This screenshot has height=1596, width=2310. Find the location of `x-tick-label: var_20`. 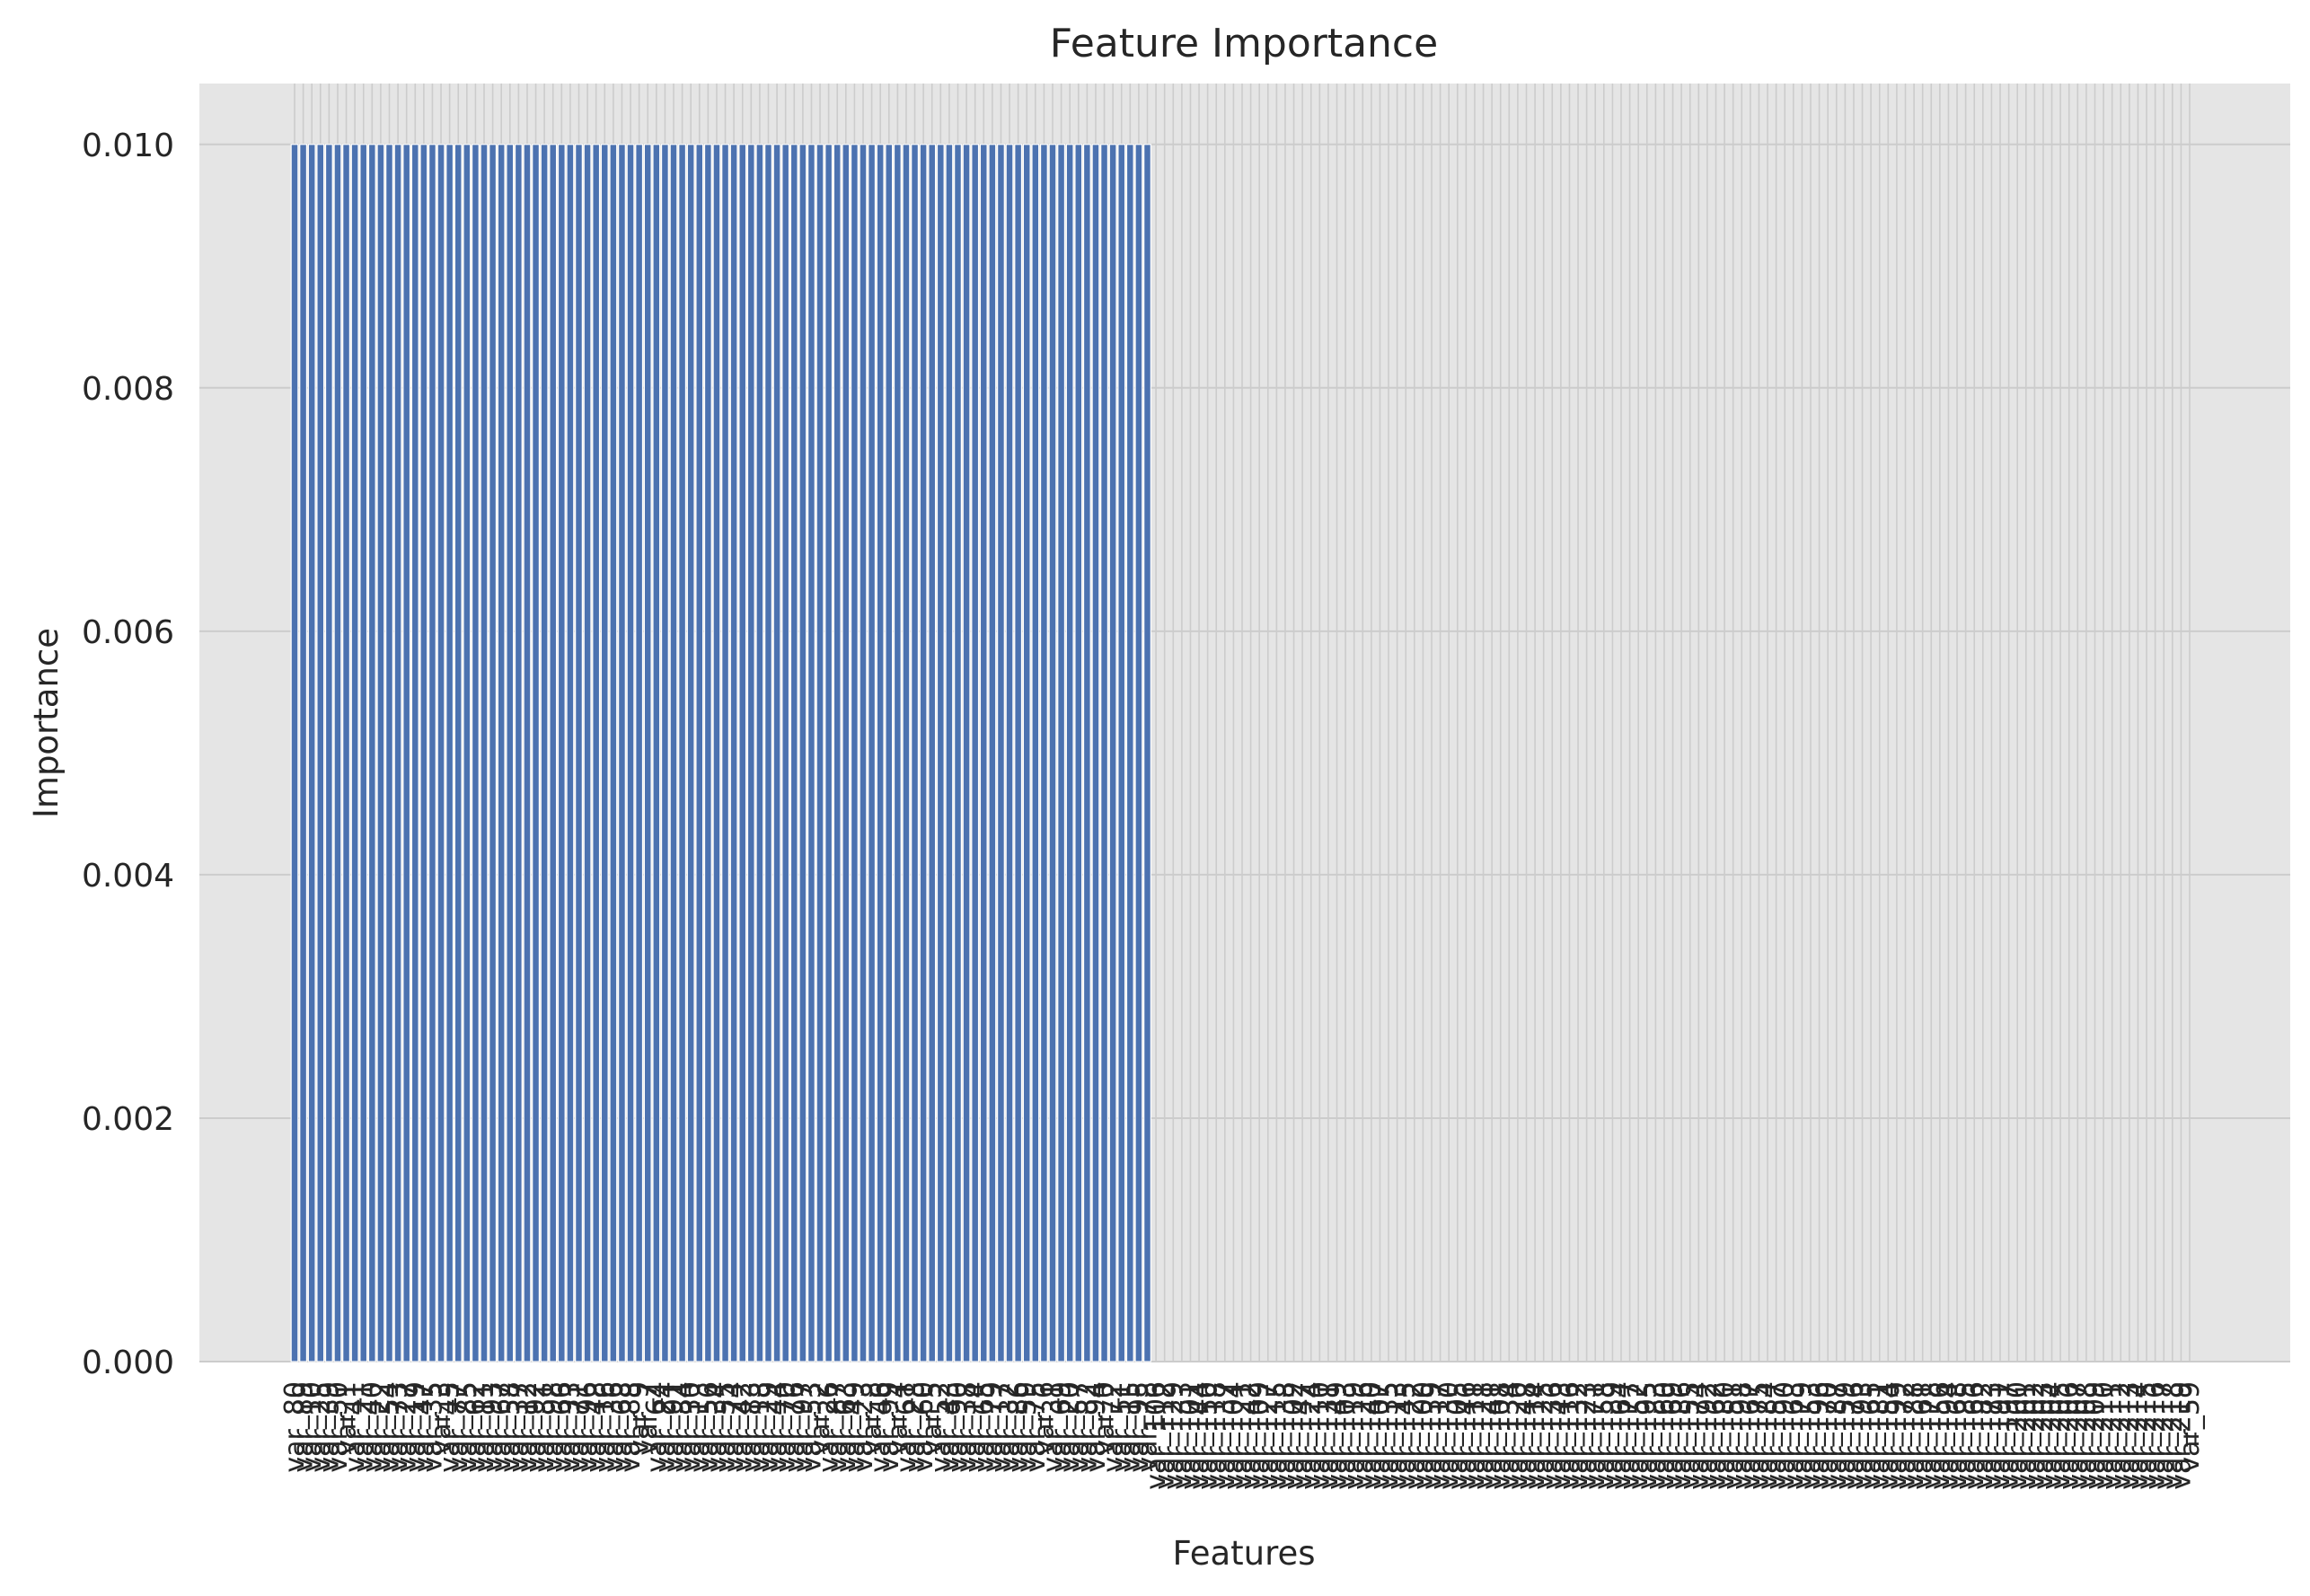

x-tick-label: var_20 is located at coordinates (1070, 1427).